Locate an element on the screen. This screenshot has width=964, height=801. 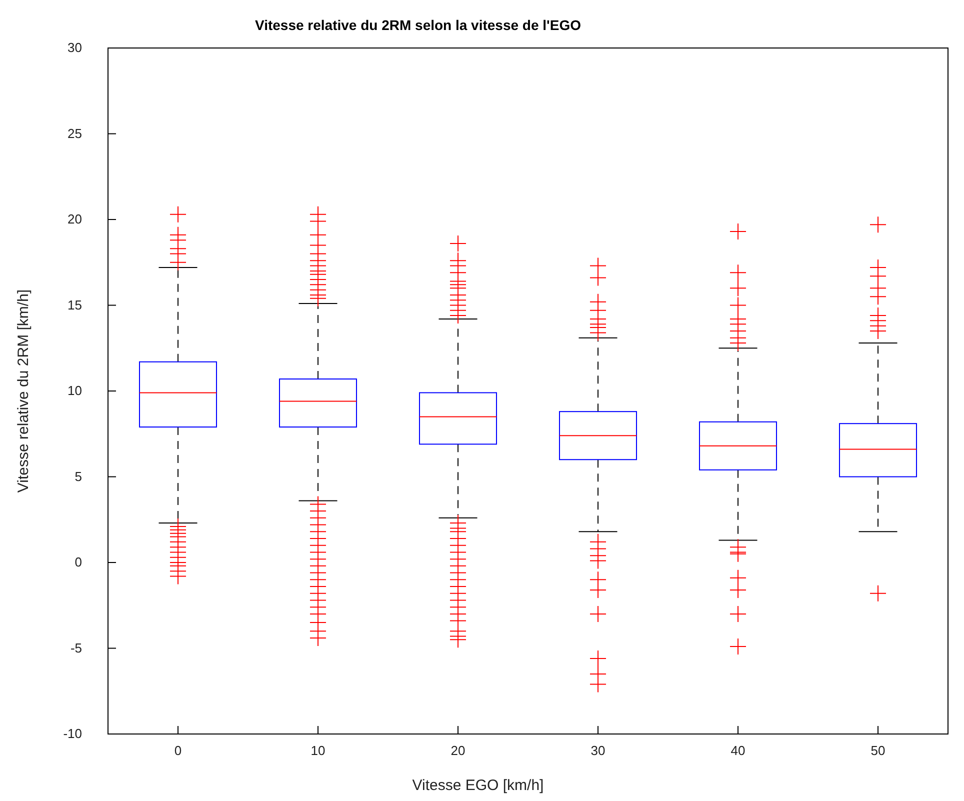
y-tick-label: 25 is located at coordinates (75, 133).